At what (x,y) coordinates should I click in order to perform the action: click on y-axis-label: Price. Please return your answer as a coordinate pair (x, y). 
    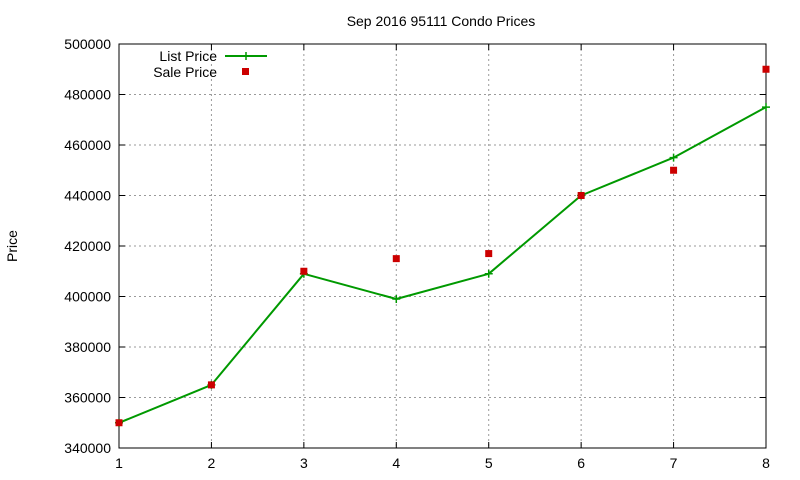
    Looking at the image, I should click on (12, 246).